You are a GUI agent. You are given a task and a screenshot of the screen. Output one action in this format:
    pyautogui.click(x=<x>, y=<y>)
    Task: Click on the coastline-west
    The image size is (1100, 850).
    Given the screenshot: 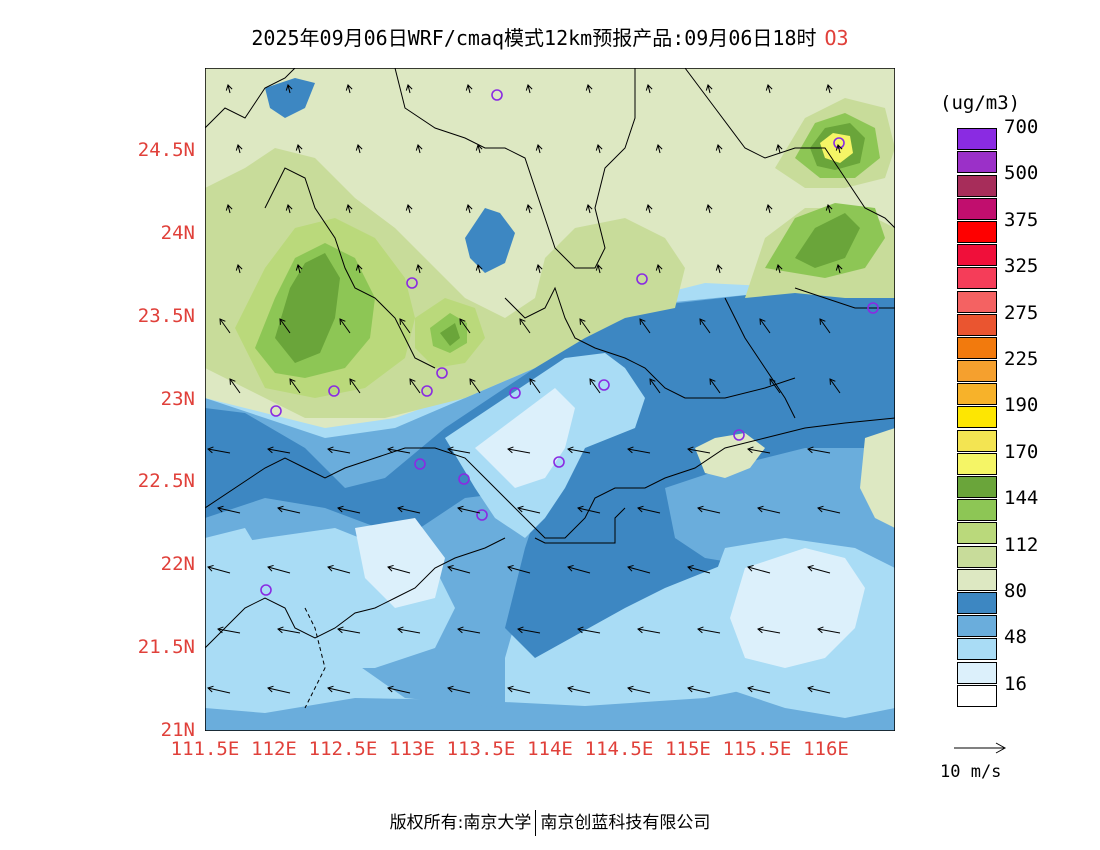 What is the action you would take?
    pyautogui.click(x=355, y=593)
    